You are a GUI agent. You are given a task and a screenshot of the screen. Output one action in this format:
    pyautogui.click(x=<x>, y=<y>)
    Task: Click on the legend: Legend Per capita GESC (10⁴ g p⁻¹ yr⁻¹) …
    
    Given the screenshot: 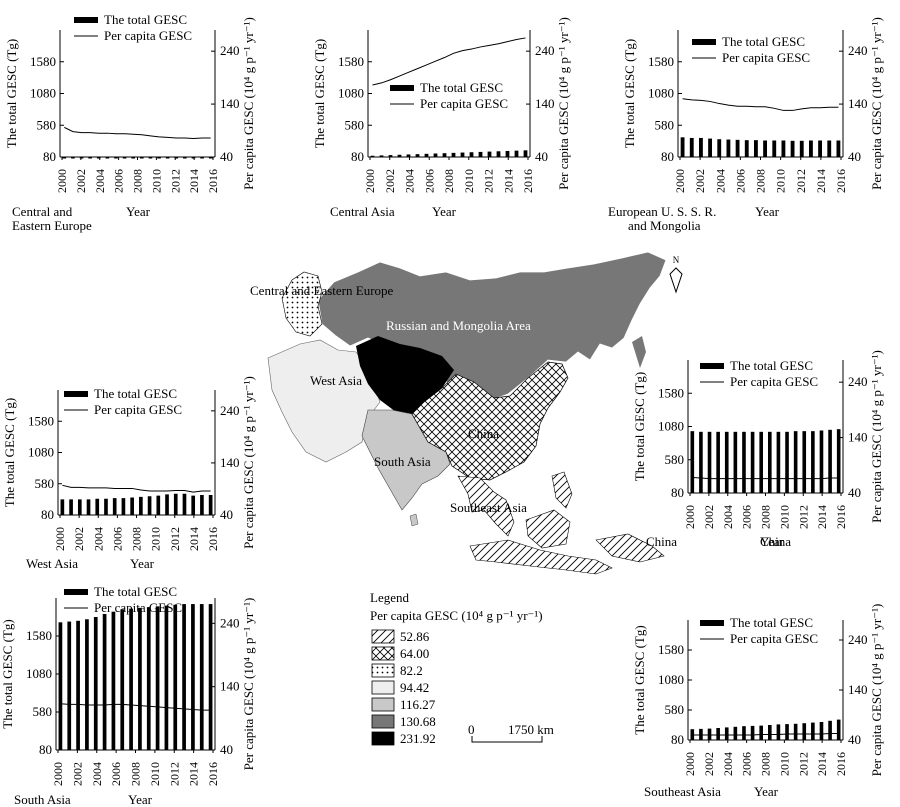 What is the action you would take?
    pyautogui.click(x=462, y=668)
    